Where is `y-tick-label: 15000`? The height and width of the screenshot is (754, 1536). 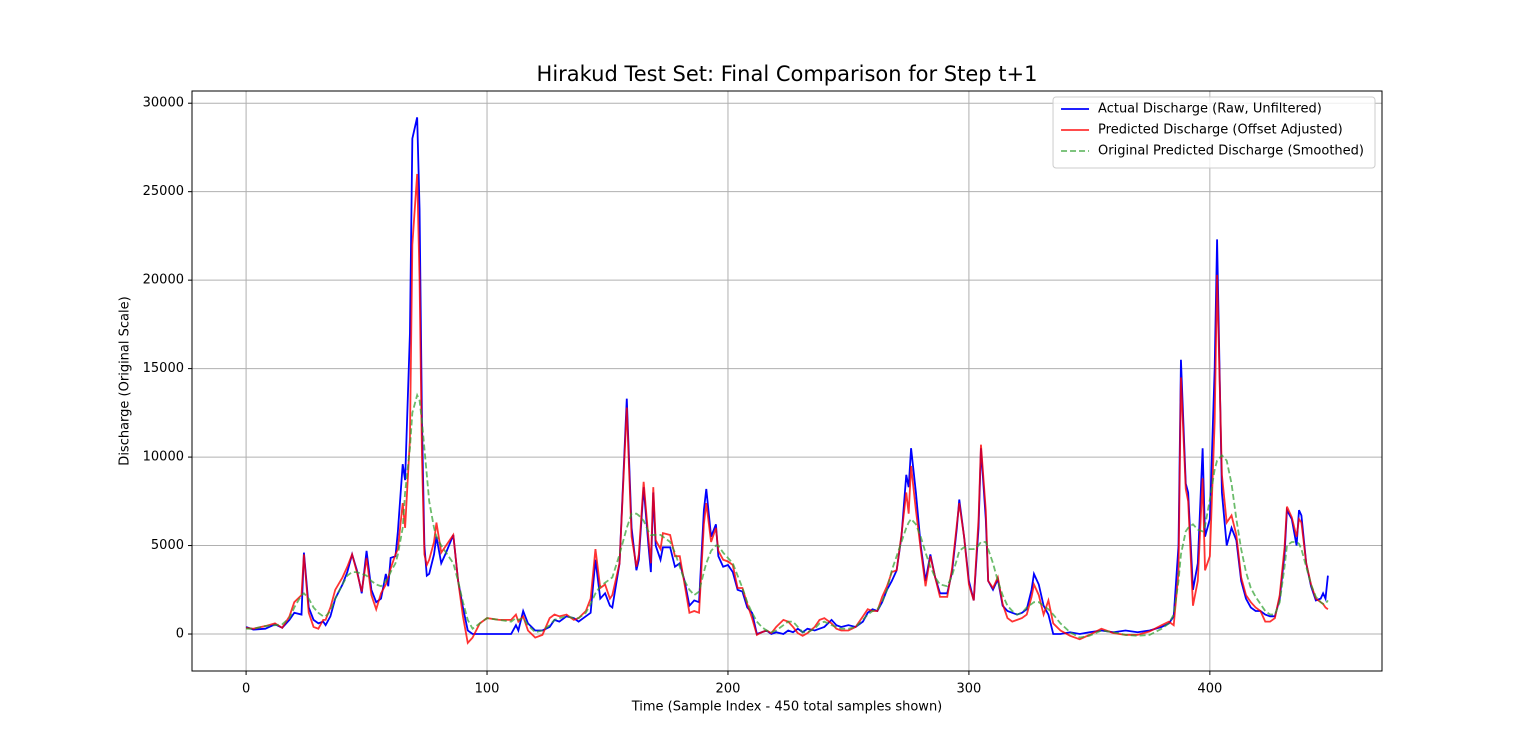
y-tick-label: 15000 is located at coordinates (163, 368).